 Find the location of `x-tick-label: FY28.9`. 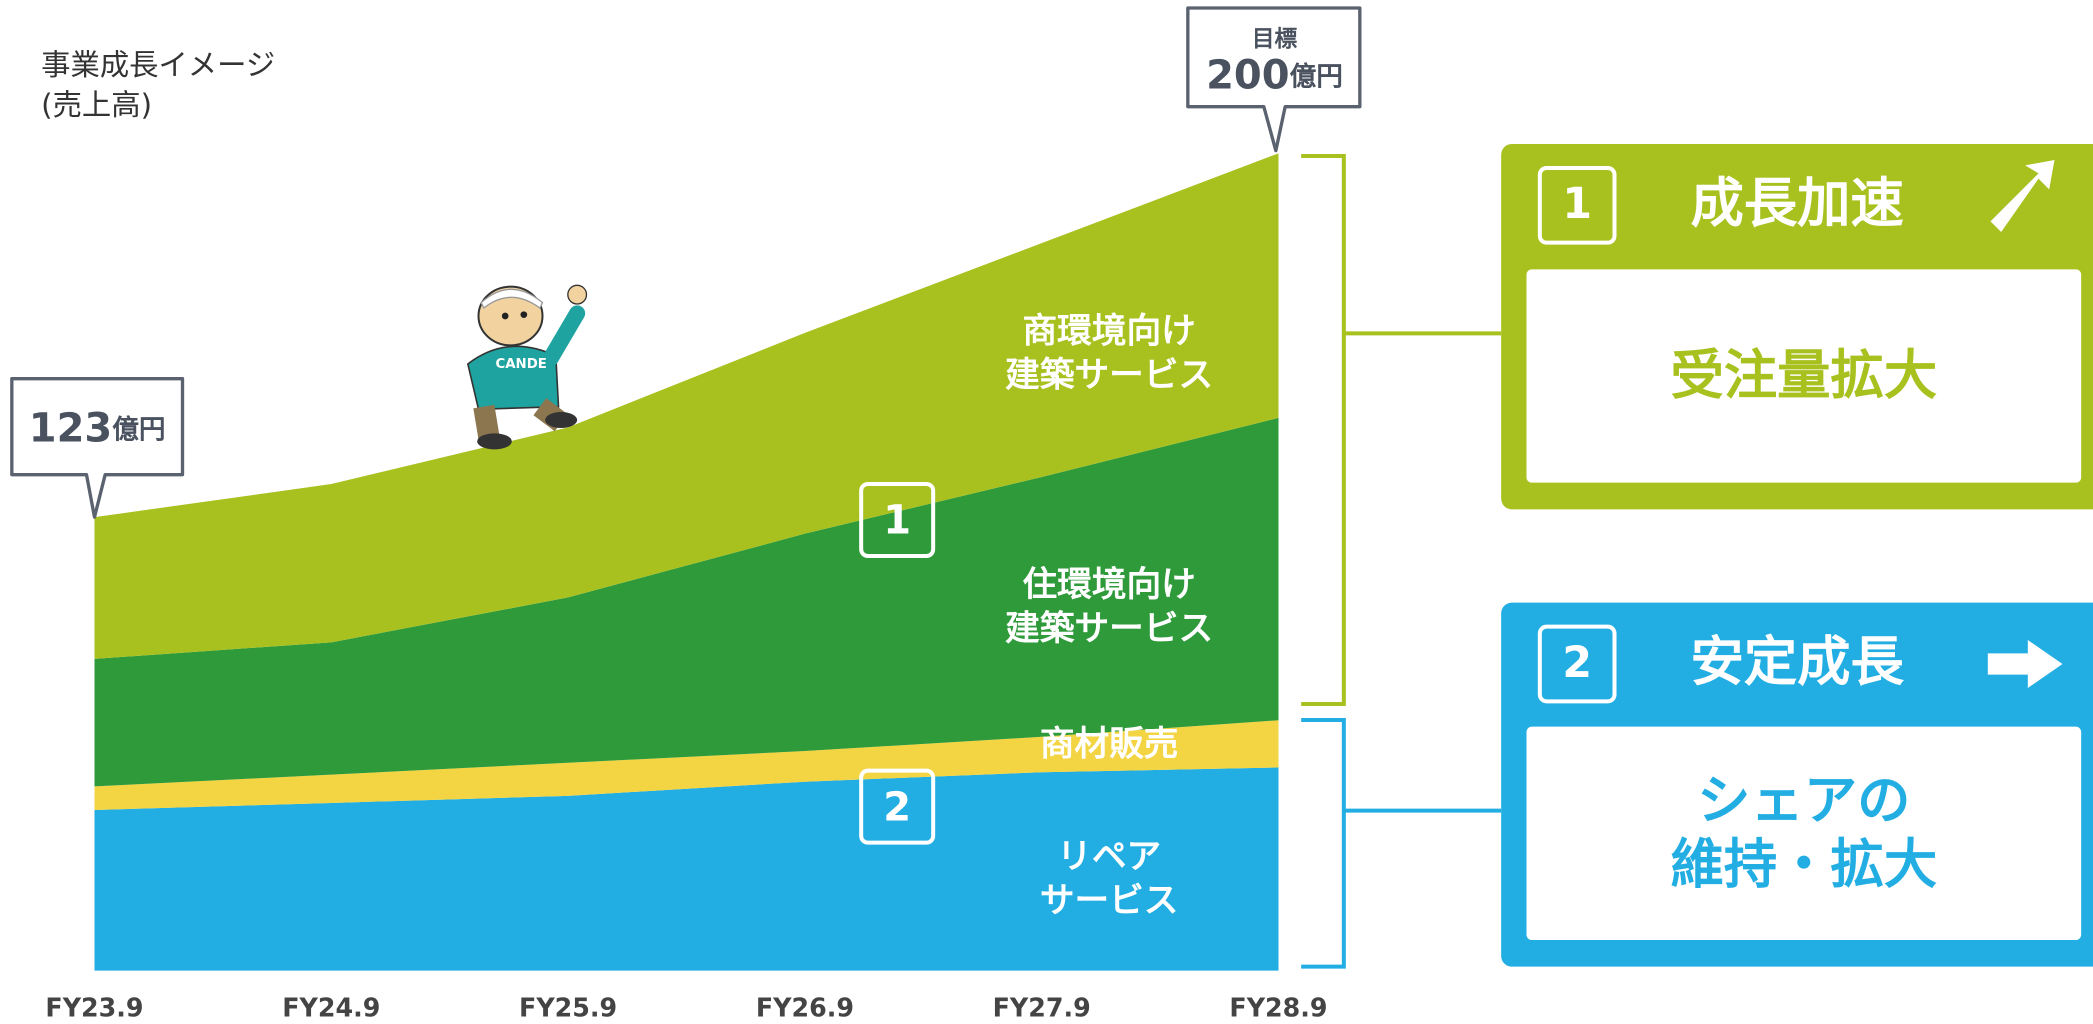

x-tick-label: FY28.9 is located at coordinates (1278, 1007).